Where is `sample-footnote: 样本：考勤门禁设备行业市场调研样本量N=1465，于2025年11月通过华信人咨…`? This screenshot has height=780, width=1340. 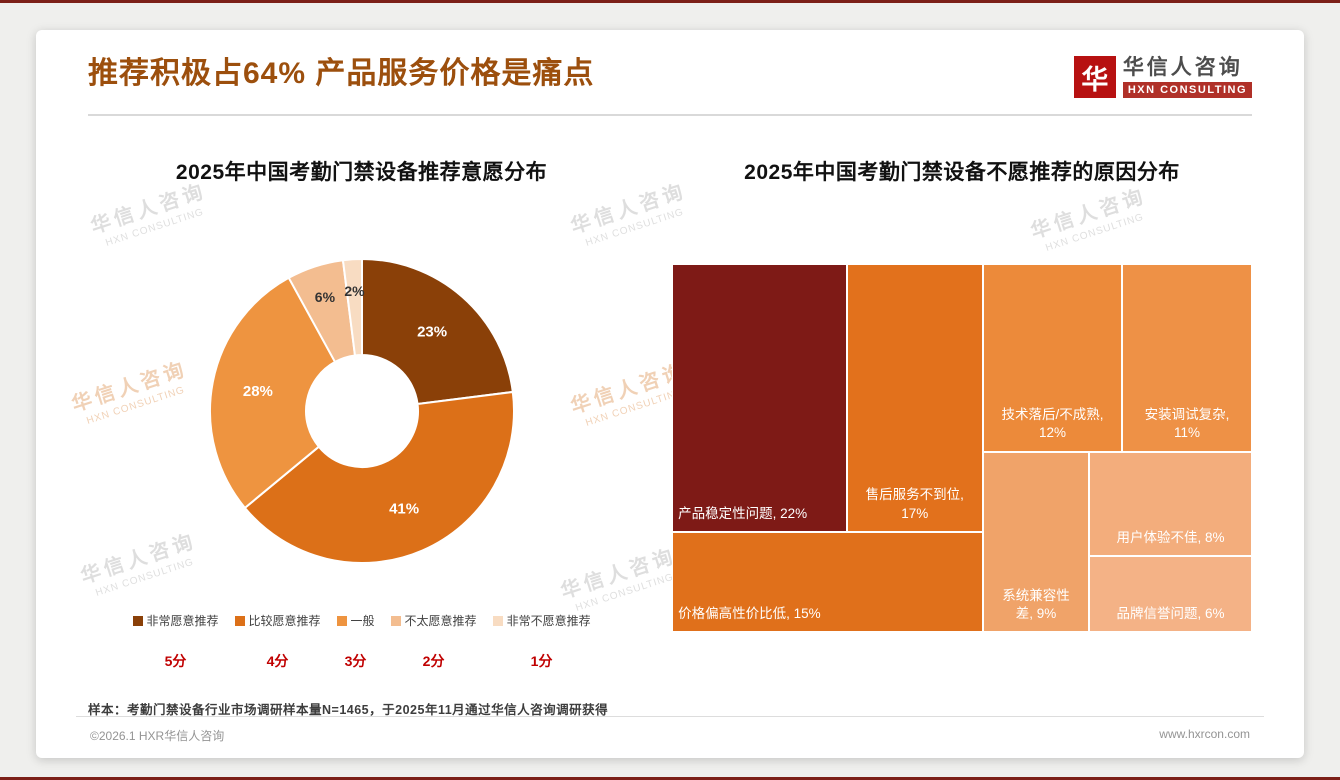 sample-footnote: 样本：考勤门禁设备行业市场调研样本量N=1465，于2025年11月通过华信人咨… is located at coordinates (348, 710).